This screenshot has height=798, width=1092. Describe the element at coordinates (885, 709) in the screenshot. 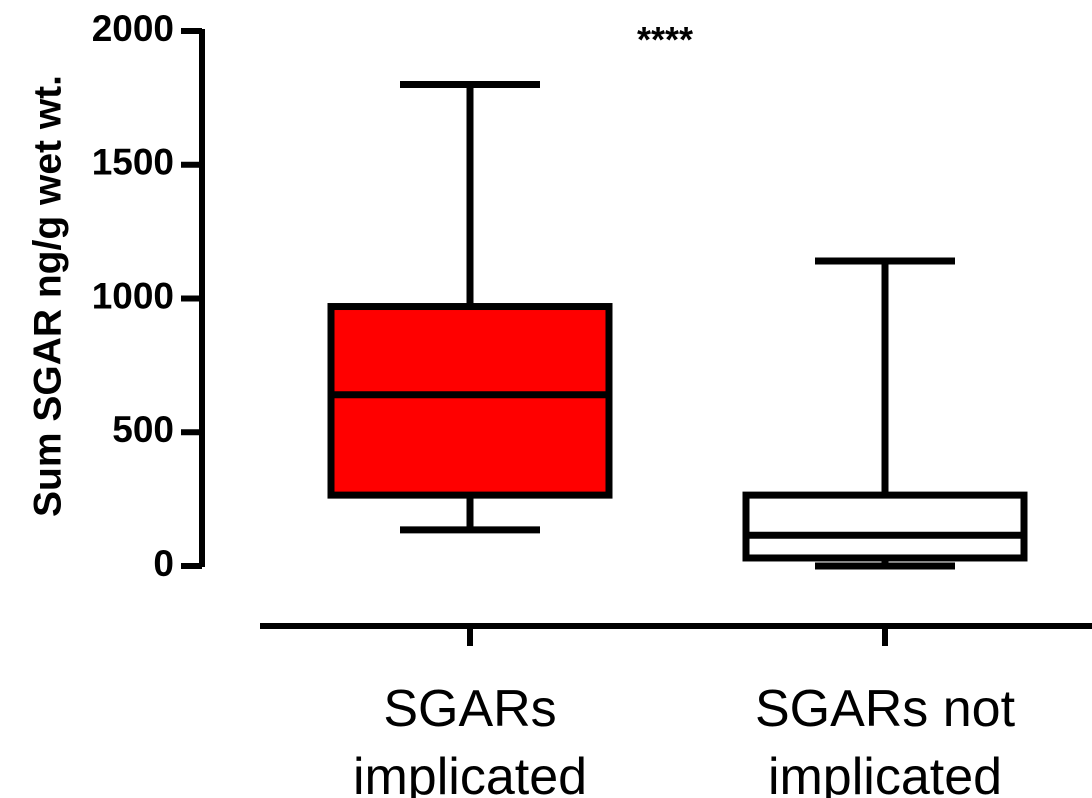

I see `x-category-label: SGARs not` at that location.